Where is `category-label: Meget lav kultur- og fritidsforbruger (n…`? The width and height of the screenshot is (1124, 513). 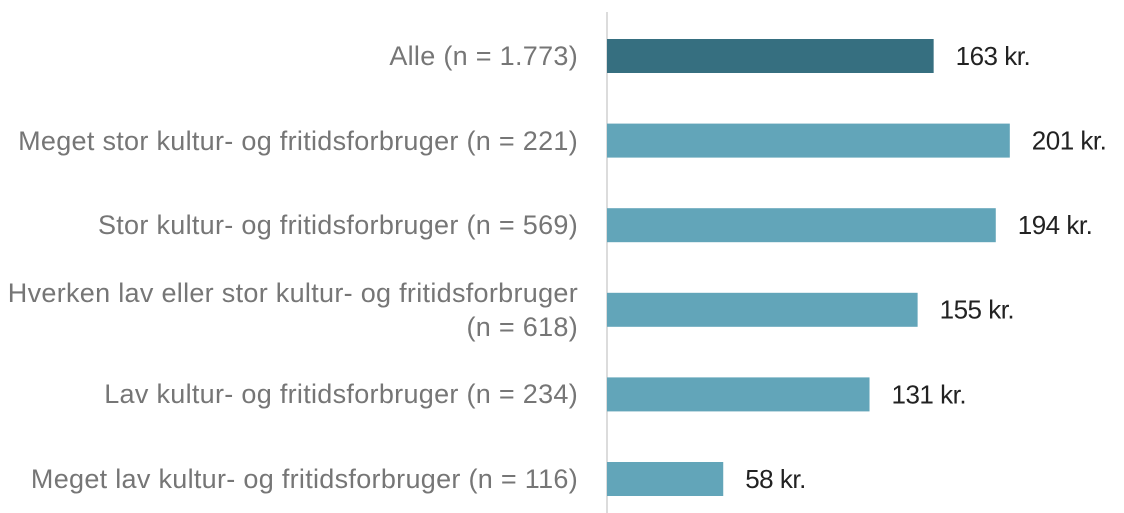
category-label: Meget lav kultur- og fritidsforbruger (n… is located at coordinates (304, 479).